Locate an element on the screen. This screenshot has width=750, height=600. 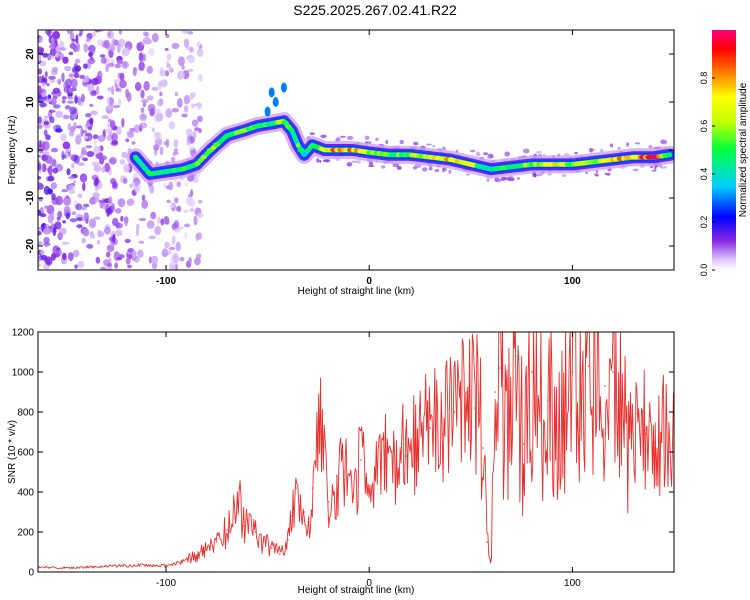
colorbar-tick-label: 0.4 is located at coordinates (704, 174).